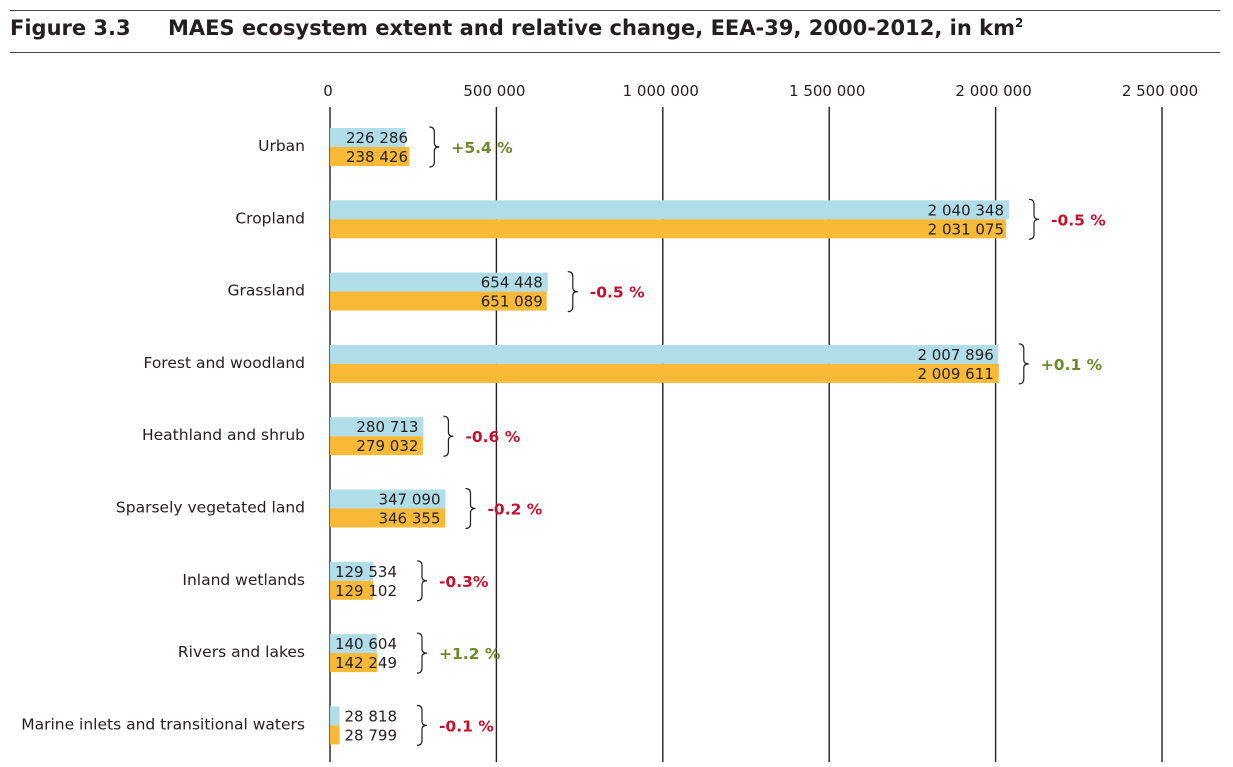 The image size is (1233, 767). I want to click on value-label-2012: 238 426, so click(377, 157).